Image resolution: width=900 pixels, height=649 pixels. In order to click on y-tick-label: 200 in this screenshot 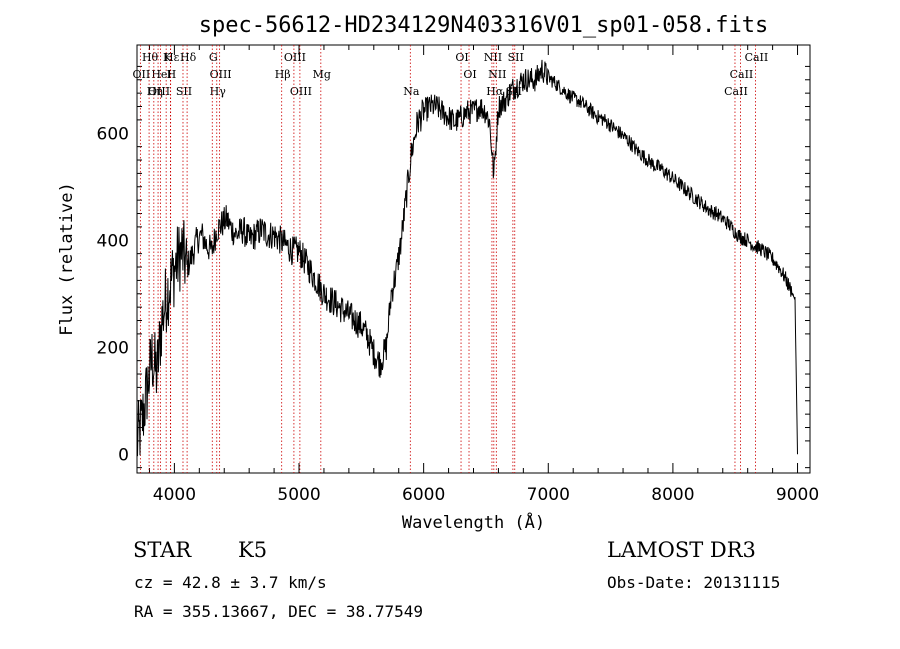, I will do `click(113, 348)`.